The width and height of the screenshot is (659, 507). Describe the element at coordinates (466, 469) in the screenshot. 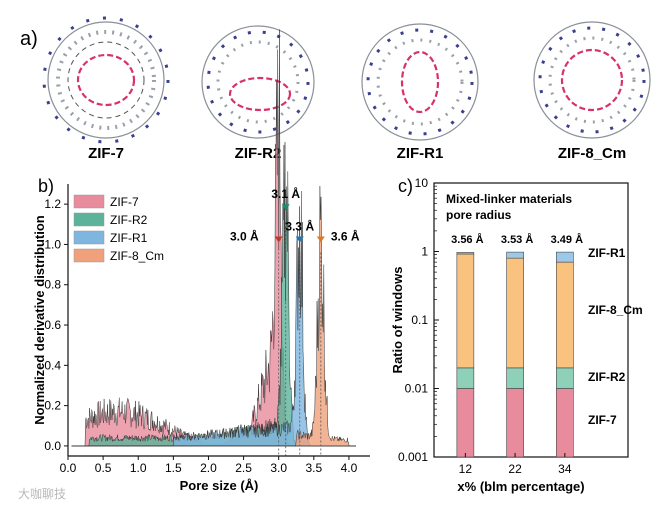

I see `x-tick-label: 12` at that location.